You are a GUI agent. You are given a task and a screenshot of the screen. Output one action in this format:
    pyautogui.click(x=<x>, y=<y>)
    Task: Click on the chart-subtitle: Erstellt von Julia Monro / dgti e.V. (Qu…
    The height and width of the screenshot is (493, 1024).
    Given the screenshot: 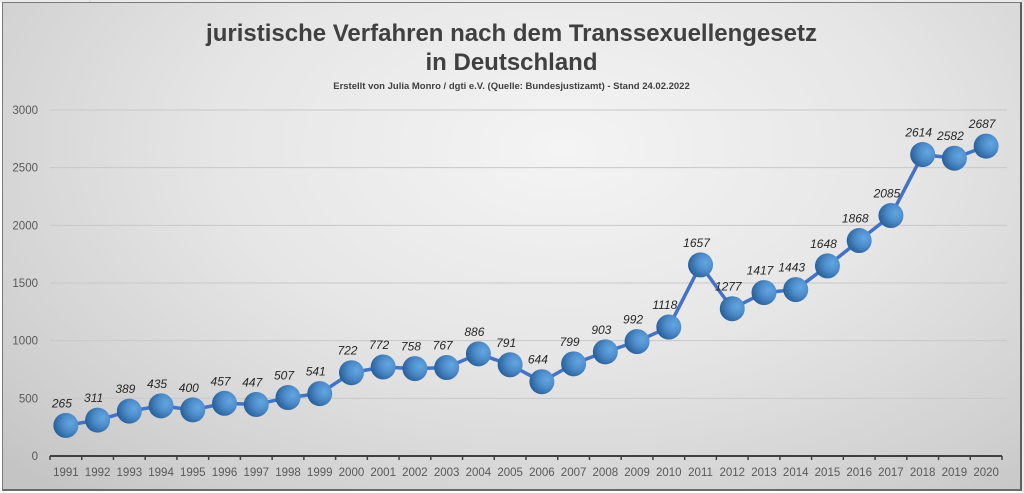 What is the action you would take?
    pyautogui.click(x=511, y=86)
    